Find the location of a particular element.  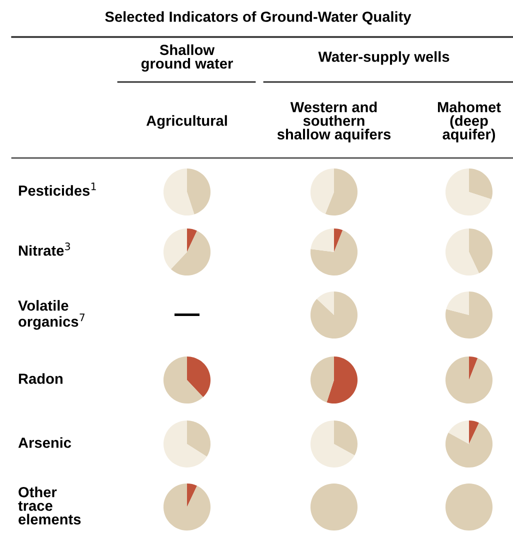

text: Western and southern shallow aquifers is located at coordinates (334, 122).